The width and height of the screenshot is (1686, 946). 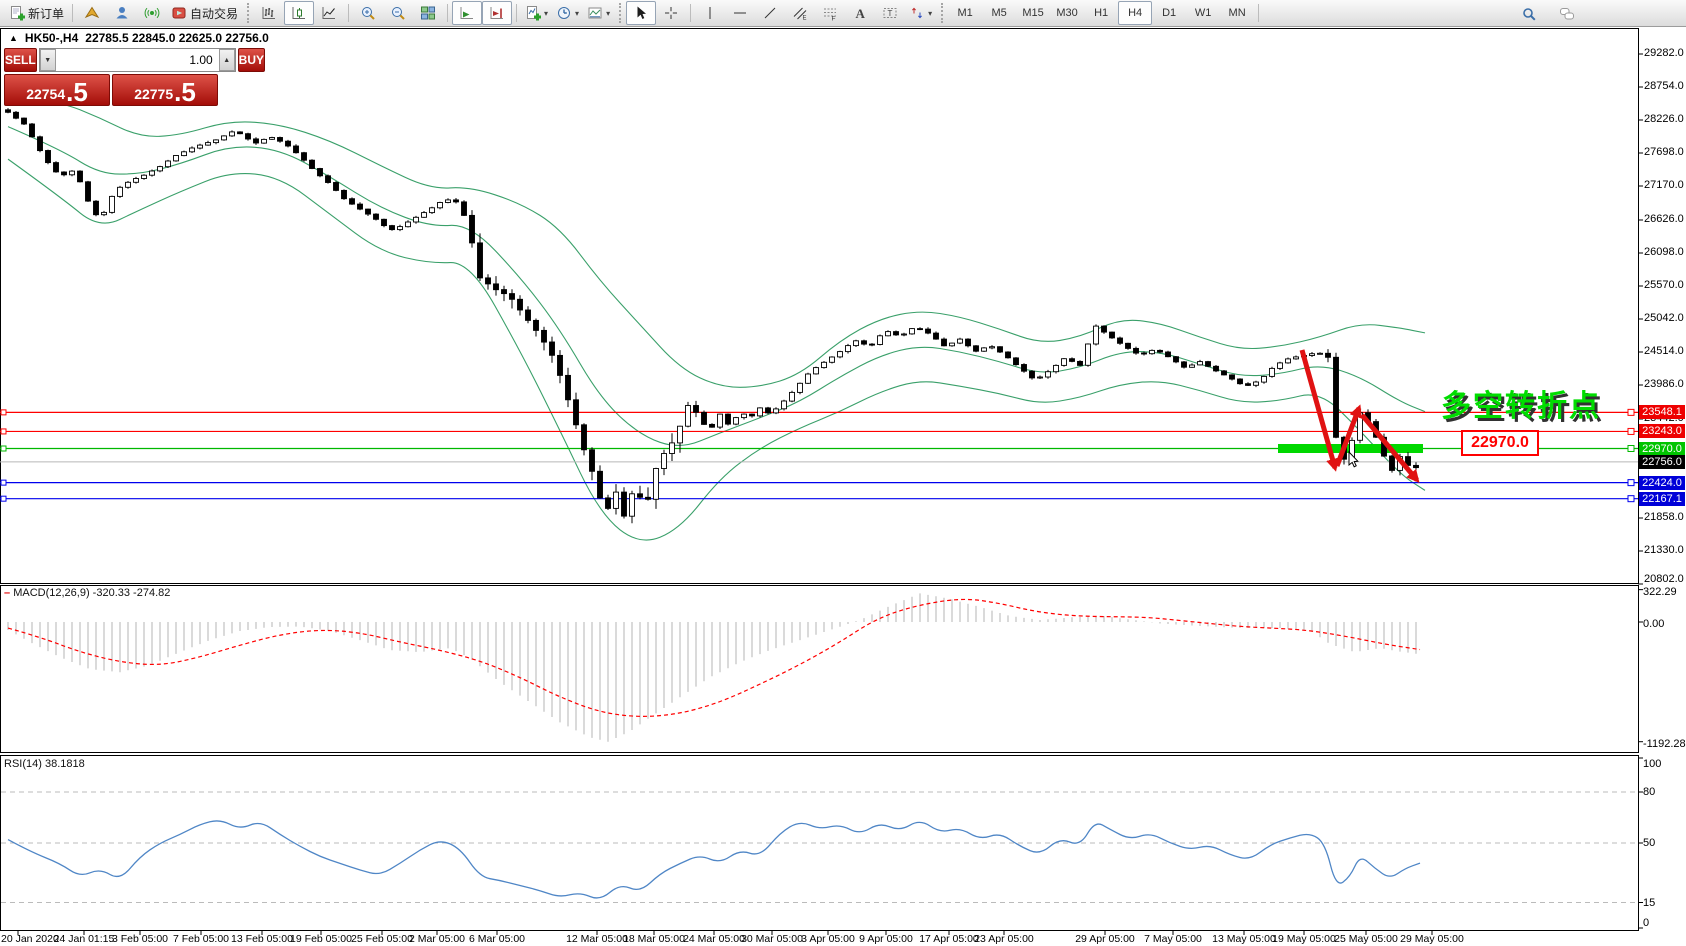 I want to click on sell-button: SELL, so click(x=20, y=60).